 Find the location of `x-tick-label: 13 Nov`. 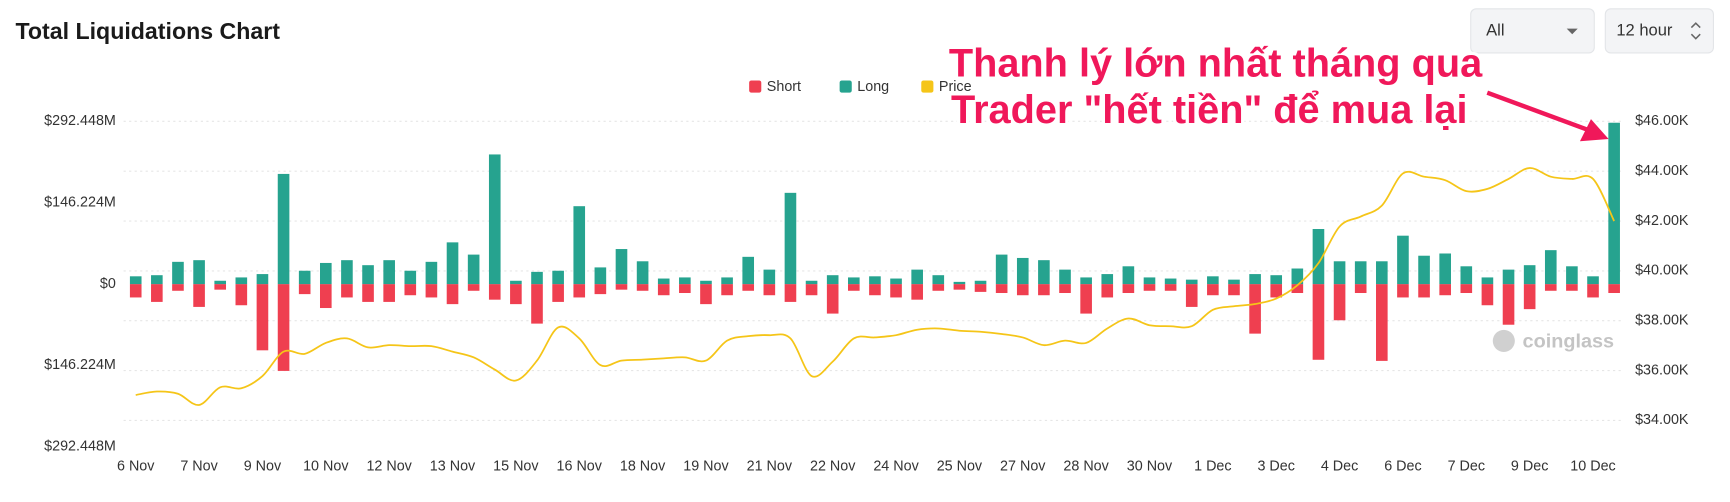

x-tick-label: 13 Nov is located at coordinates (453, 466).